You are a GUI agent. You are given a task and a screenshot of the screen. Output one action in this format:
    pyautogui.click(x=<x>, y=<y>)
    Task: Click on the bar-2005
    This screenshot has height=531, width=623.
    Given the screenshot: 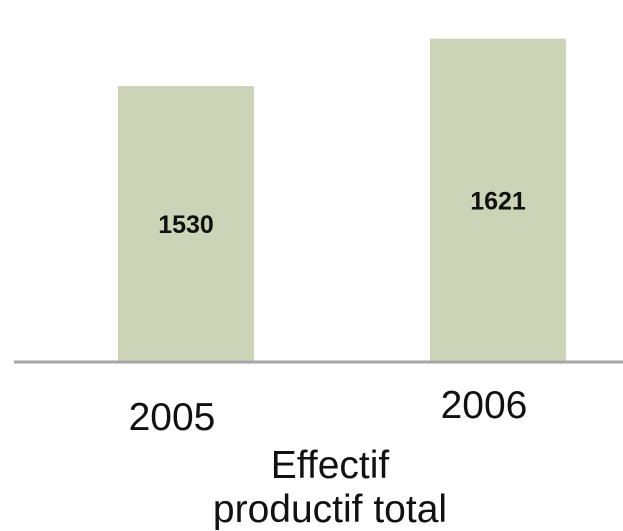 What is the action you would take?
    pyautogui.click(x=186, y=224)
    